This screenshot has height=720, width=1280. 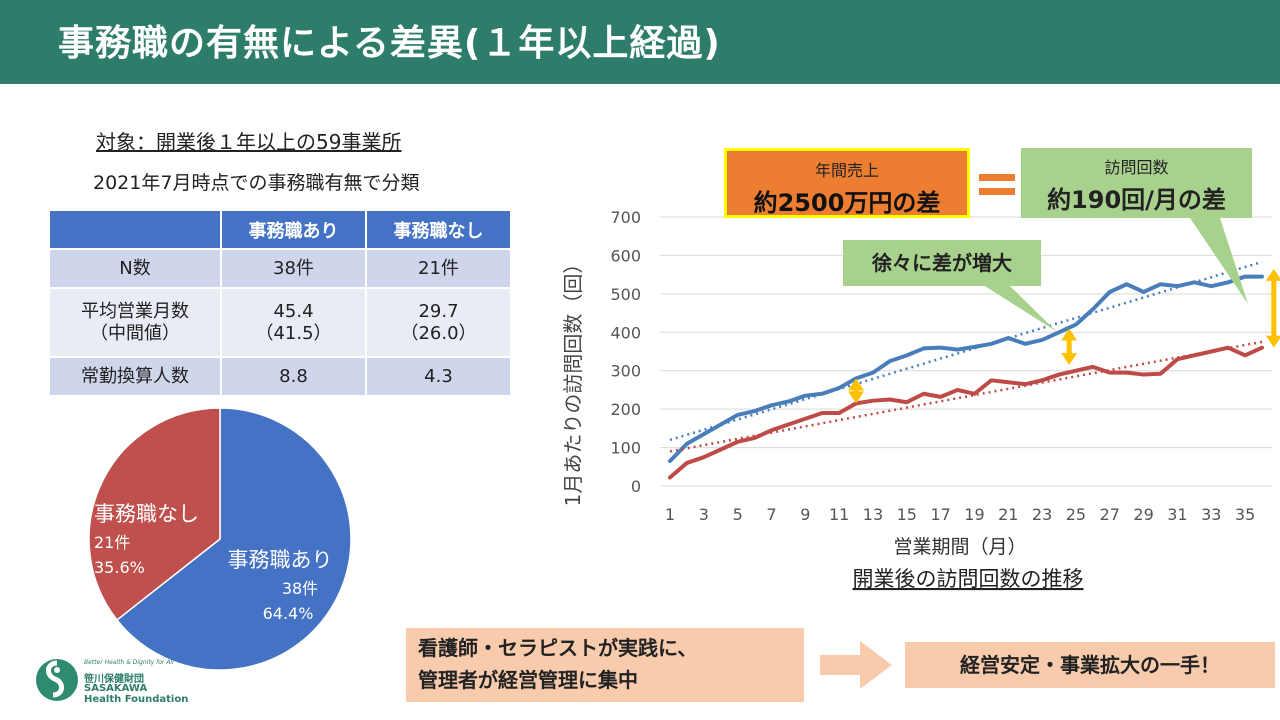 What do you see at coordinates (112, 542) in the screenshot?
I see `pie-label-count: 21件` at bounding box center [112, 542].